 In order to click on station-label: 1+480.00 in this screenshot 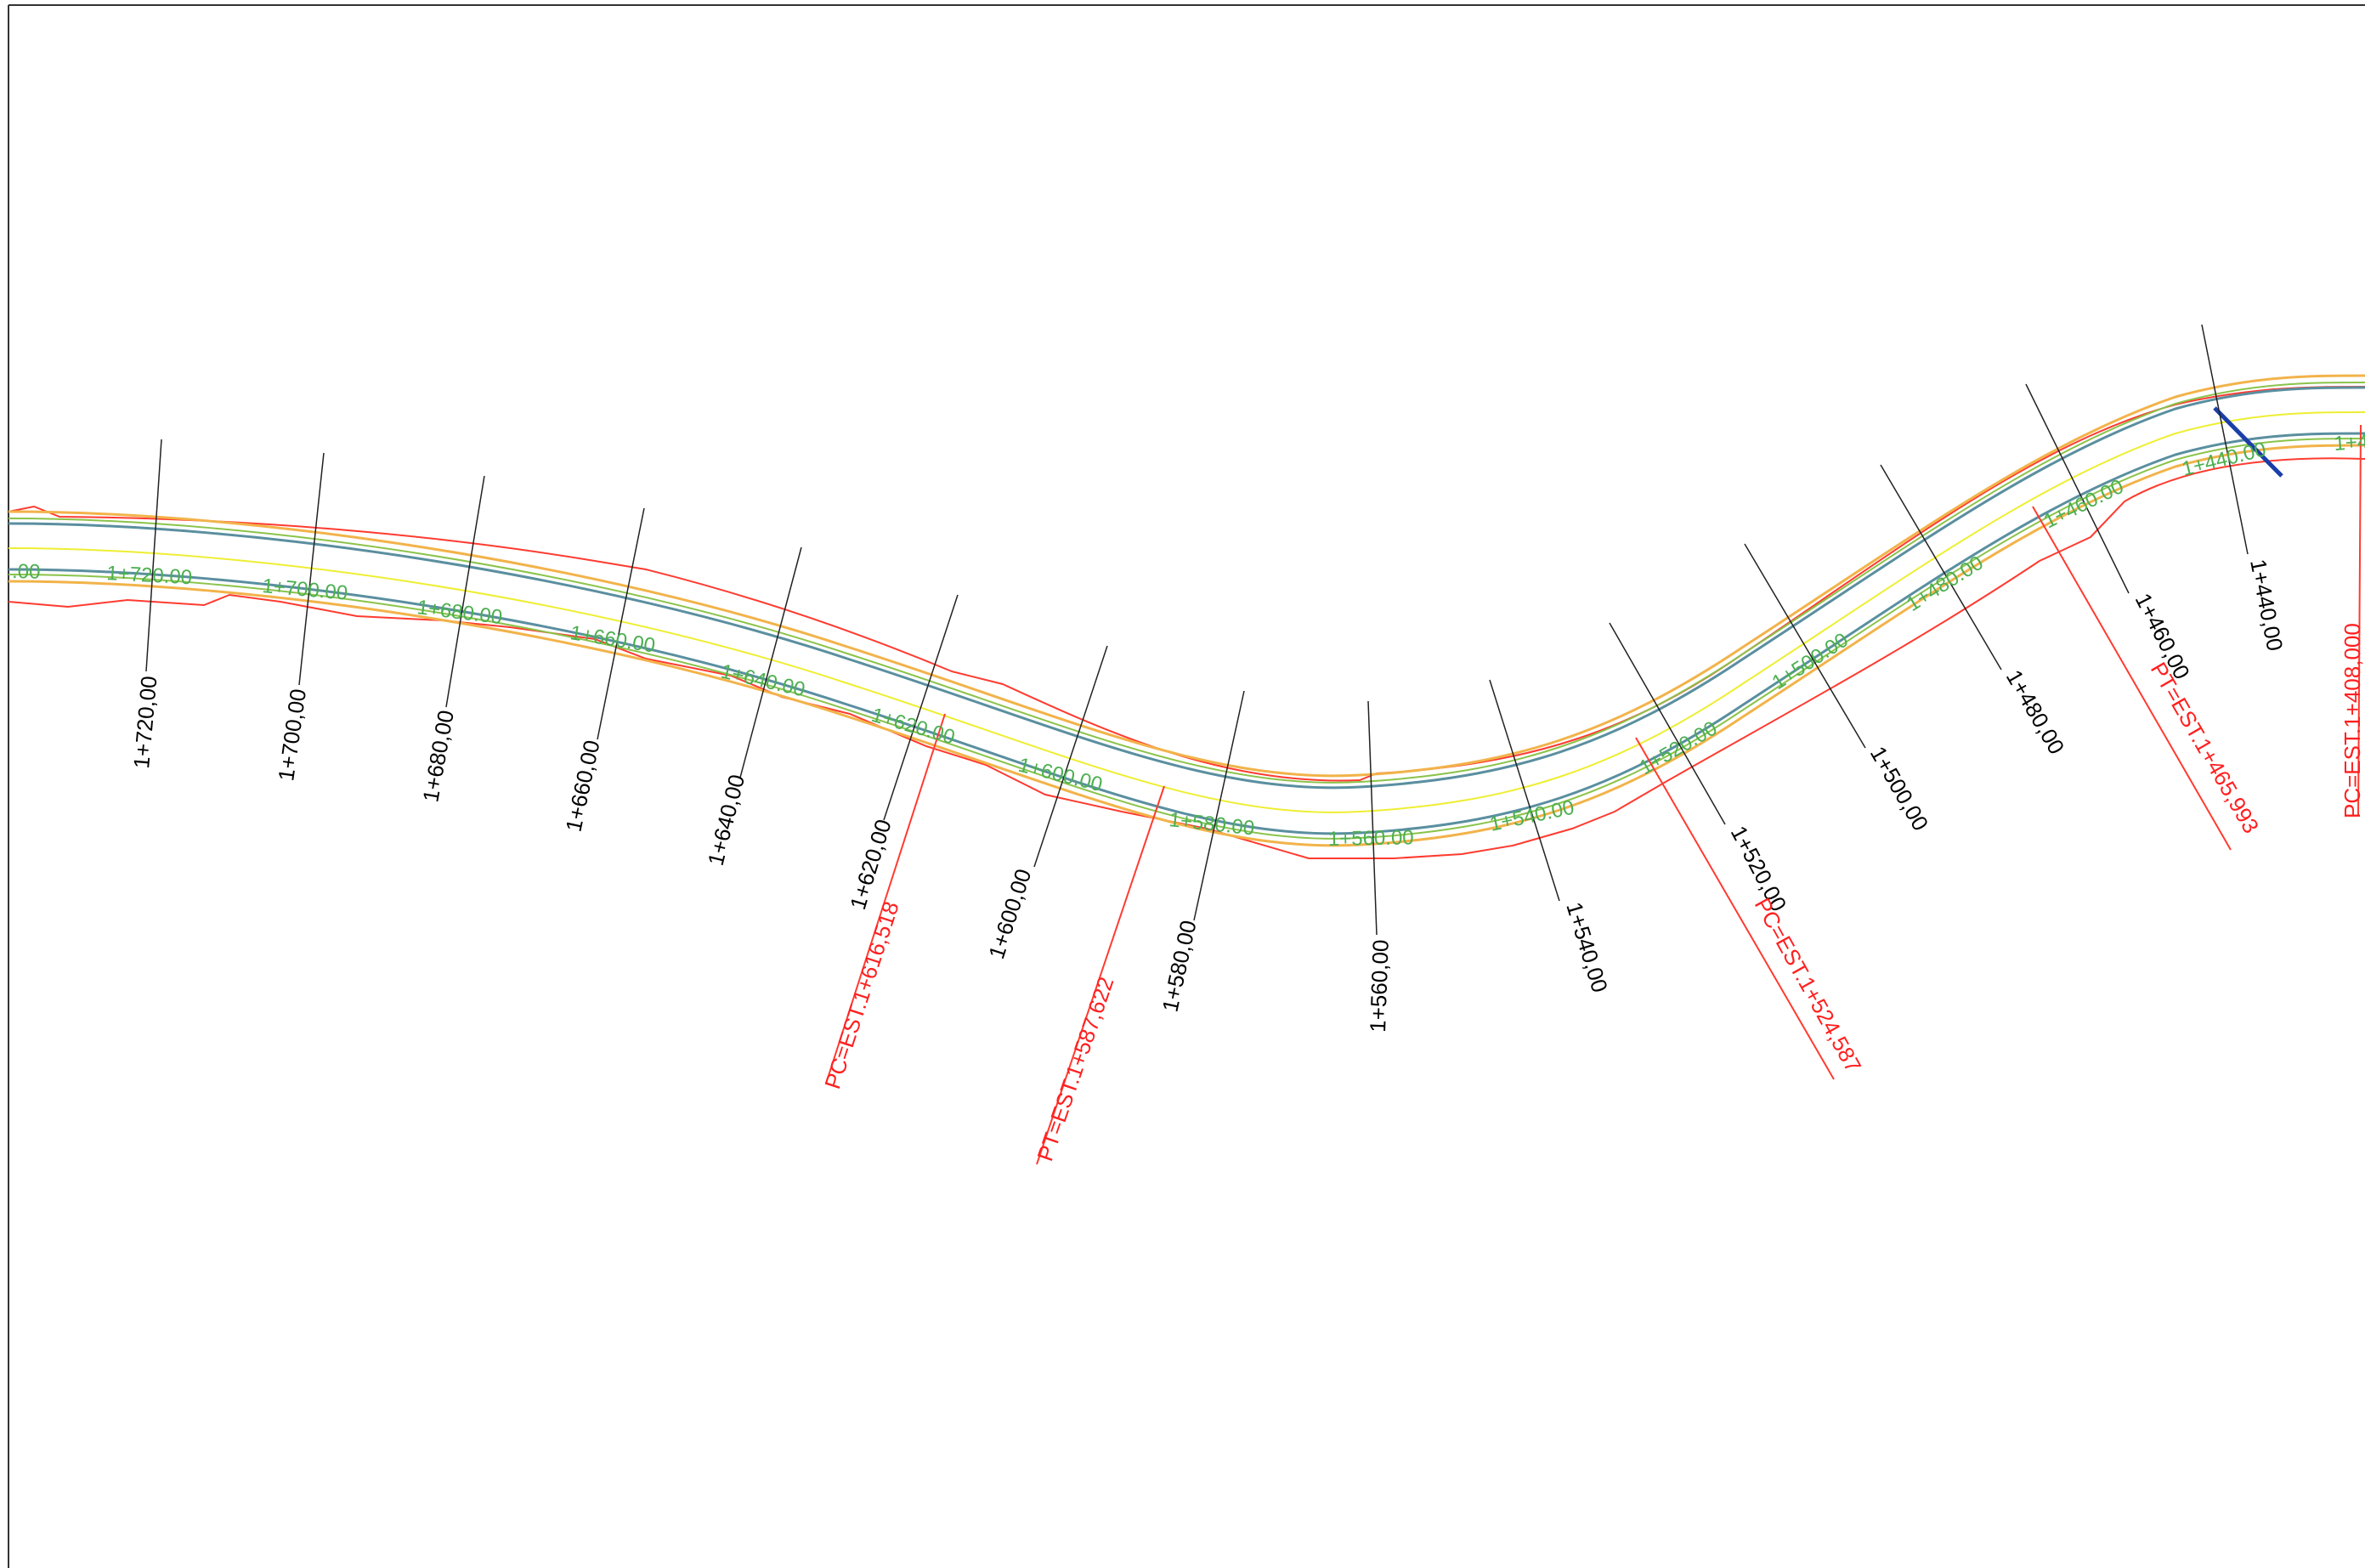, I will do `click(1945, 584)`.